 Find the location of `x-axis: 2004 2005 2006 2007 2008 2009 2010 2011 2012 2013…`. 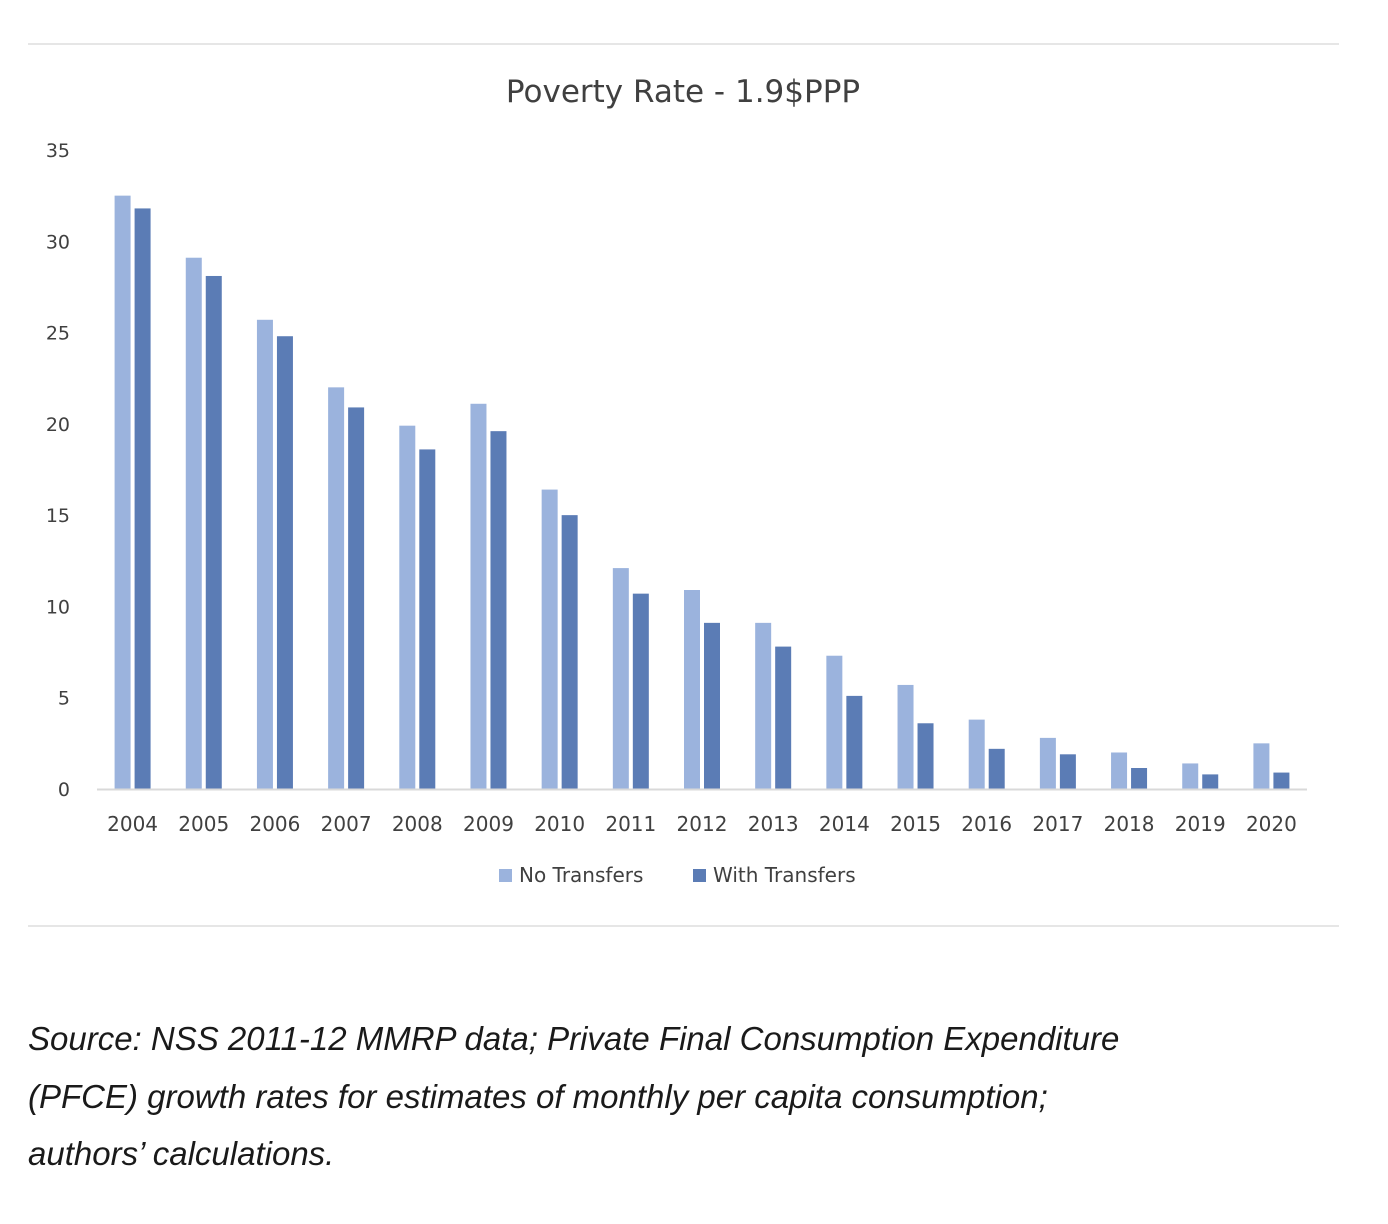

x-axis: 2004 2005 2006 2007 2008 2009 2010 2011 2012 2013… is located at coordinates (702, 824).